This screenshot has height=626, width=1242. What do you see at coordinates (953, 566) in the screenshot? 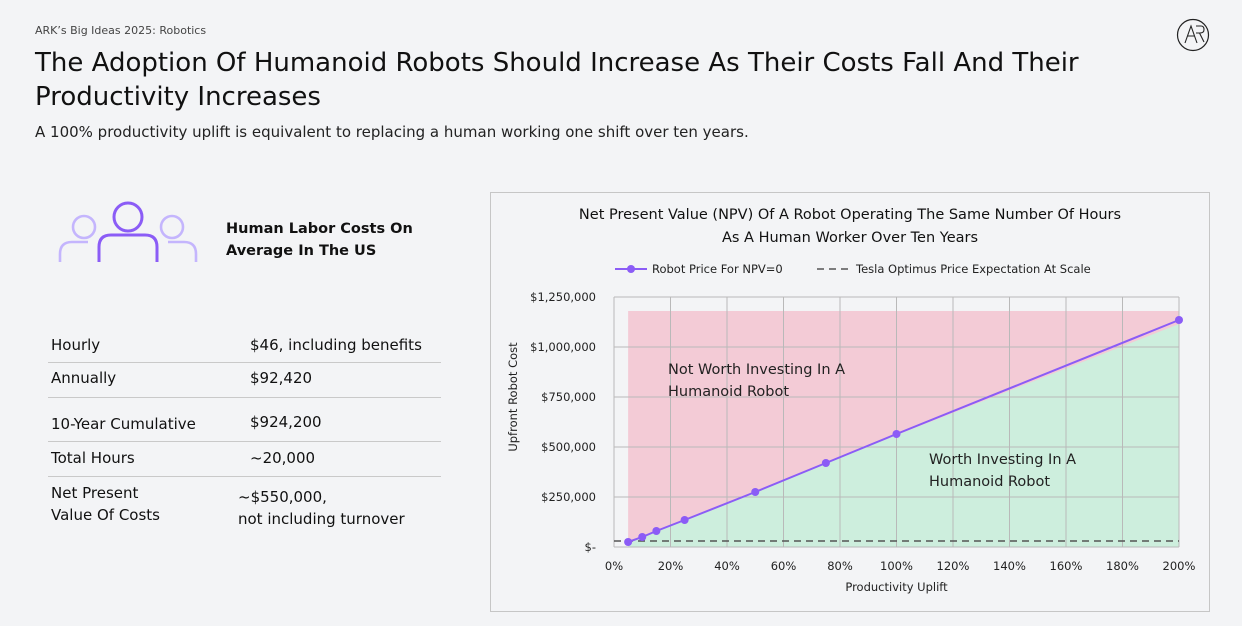
I see `x-tick-label: 120%` at bounding box center [953, 566].